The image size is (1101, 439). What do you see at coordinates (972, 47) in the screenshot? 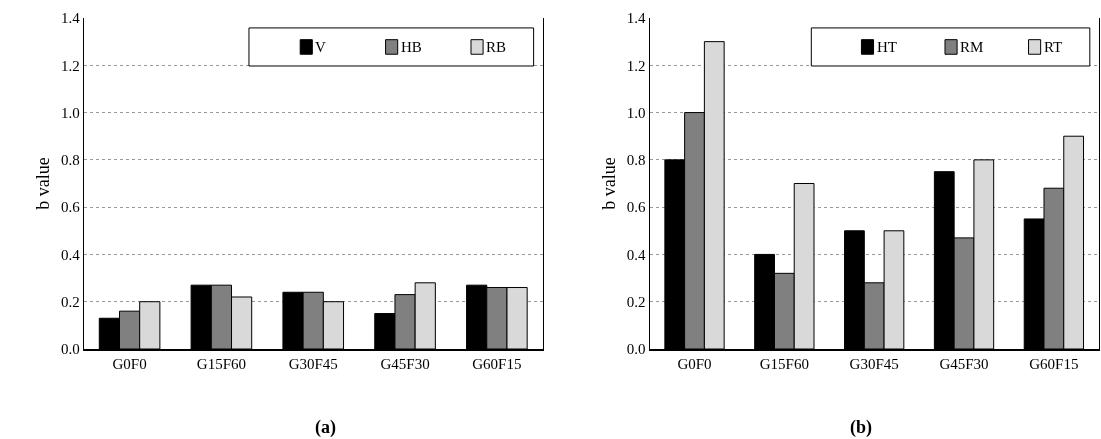
I see `legend-label: RM` at bounding box center [972, 47].